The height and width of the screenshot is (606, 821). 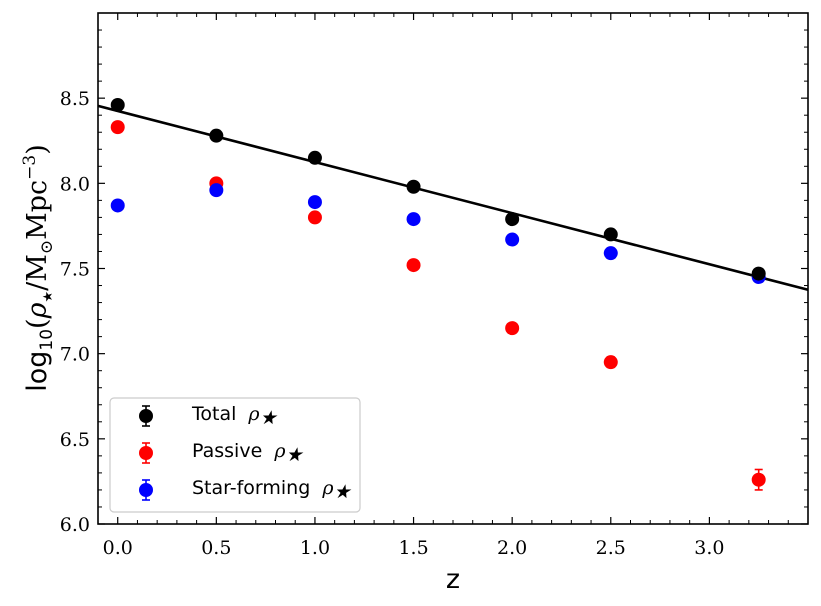 I want to click on legend: Total ρ★ Passive ρ★ Star-forming ρ★, so click(x=235, y=455).